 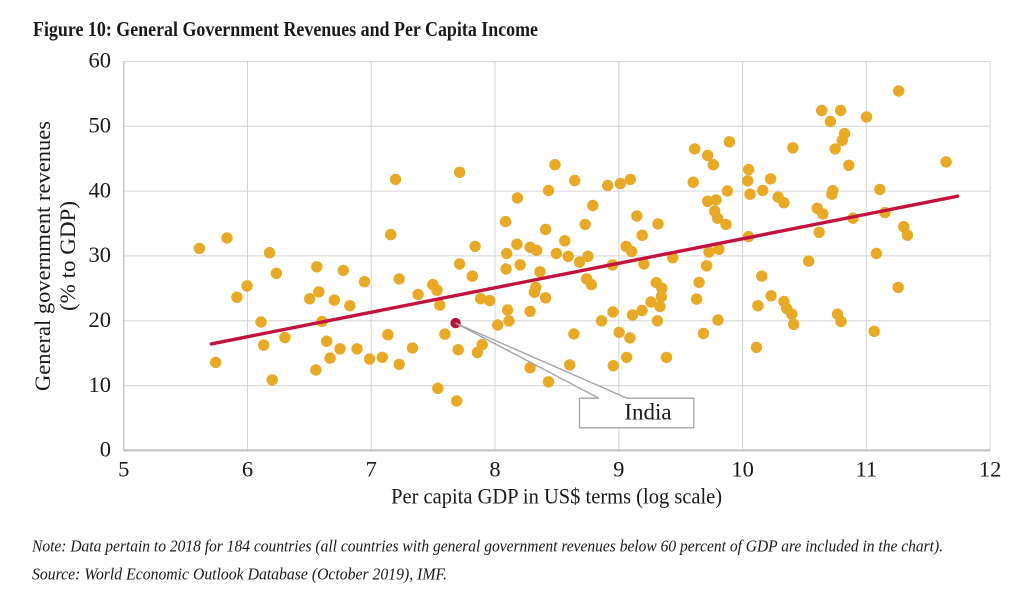 What do you see at coordinates (618, 469) in the screenshot?
I see `svg-text: 9` at bounding box center [618, 469].